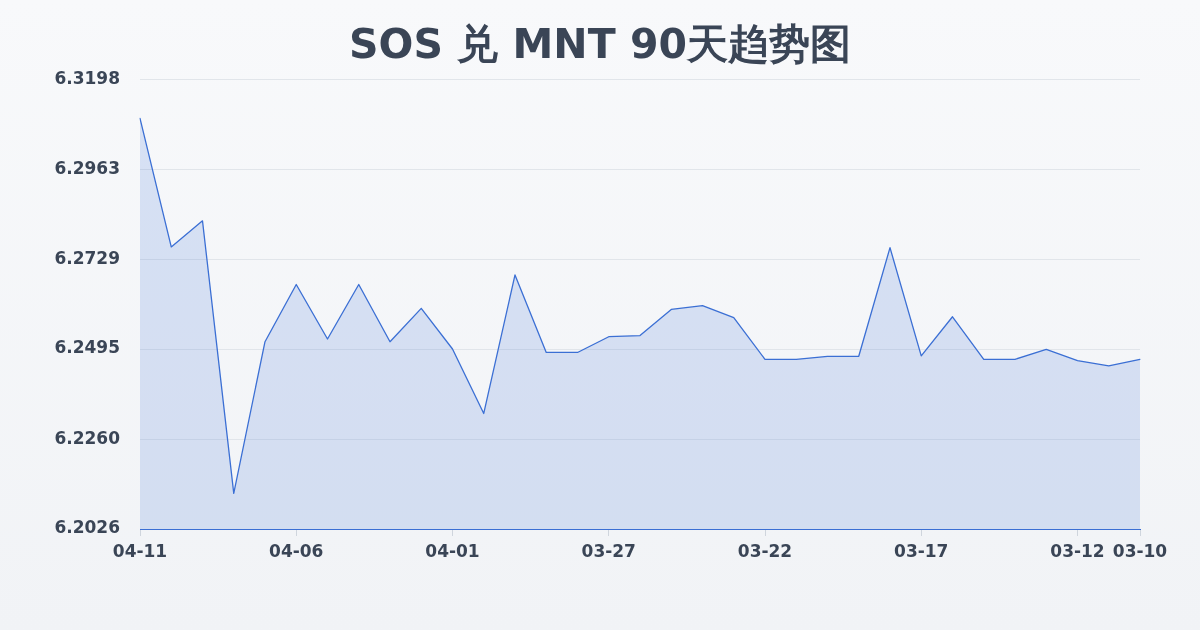 The image size is (1200, 630). I want to click on y-tick-label: 6.3198, so click(87, 77).